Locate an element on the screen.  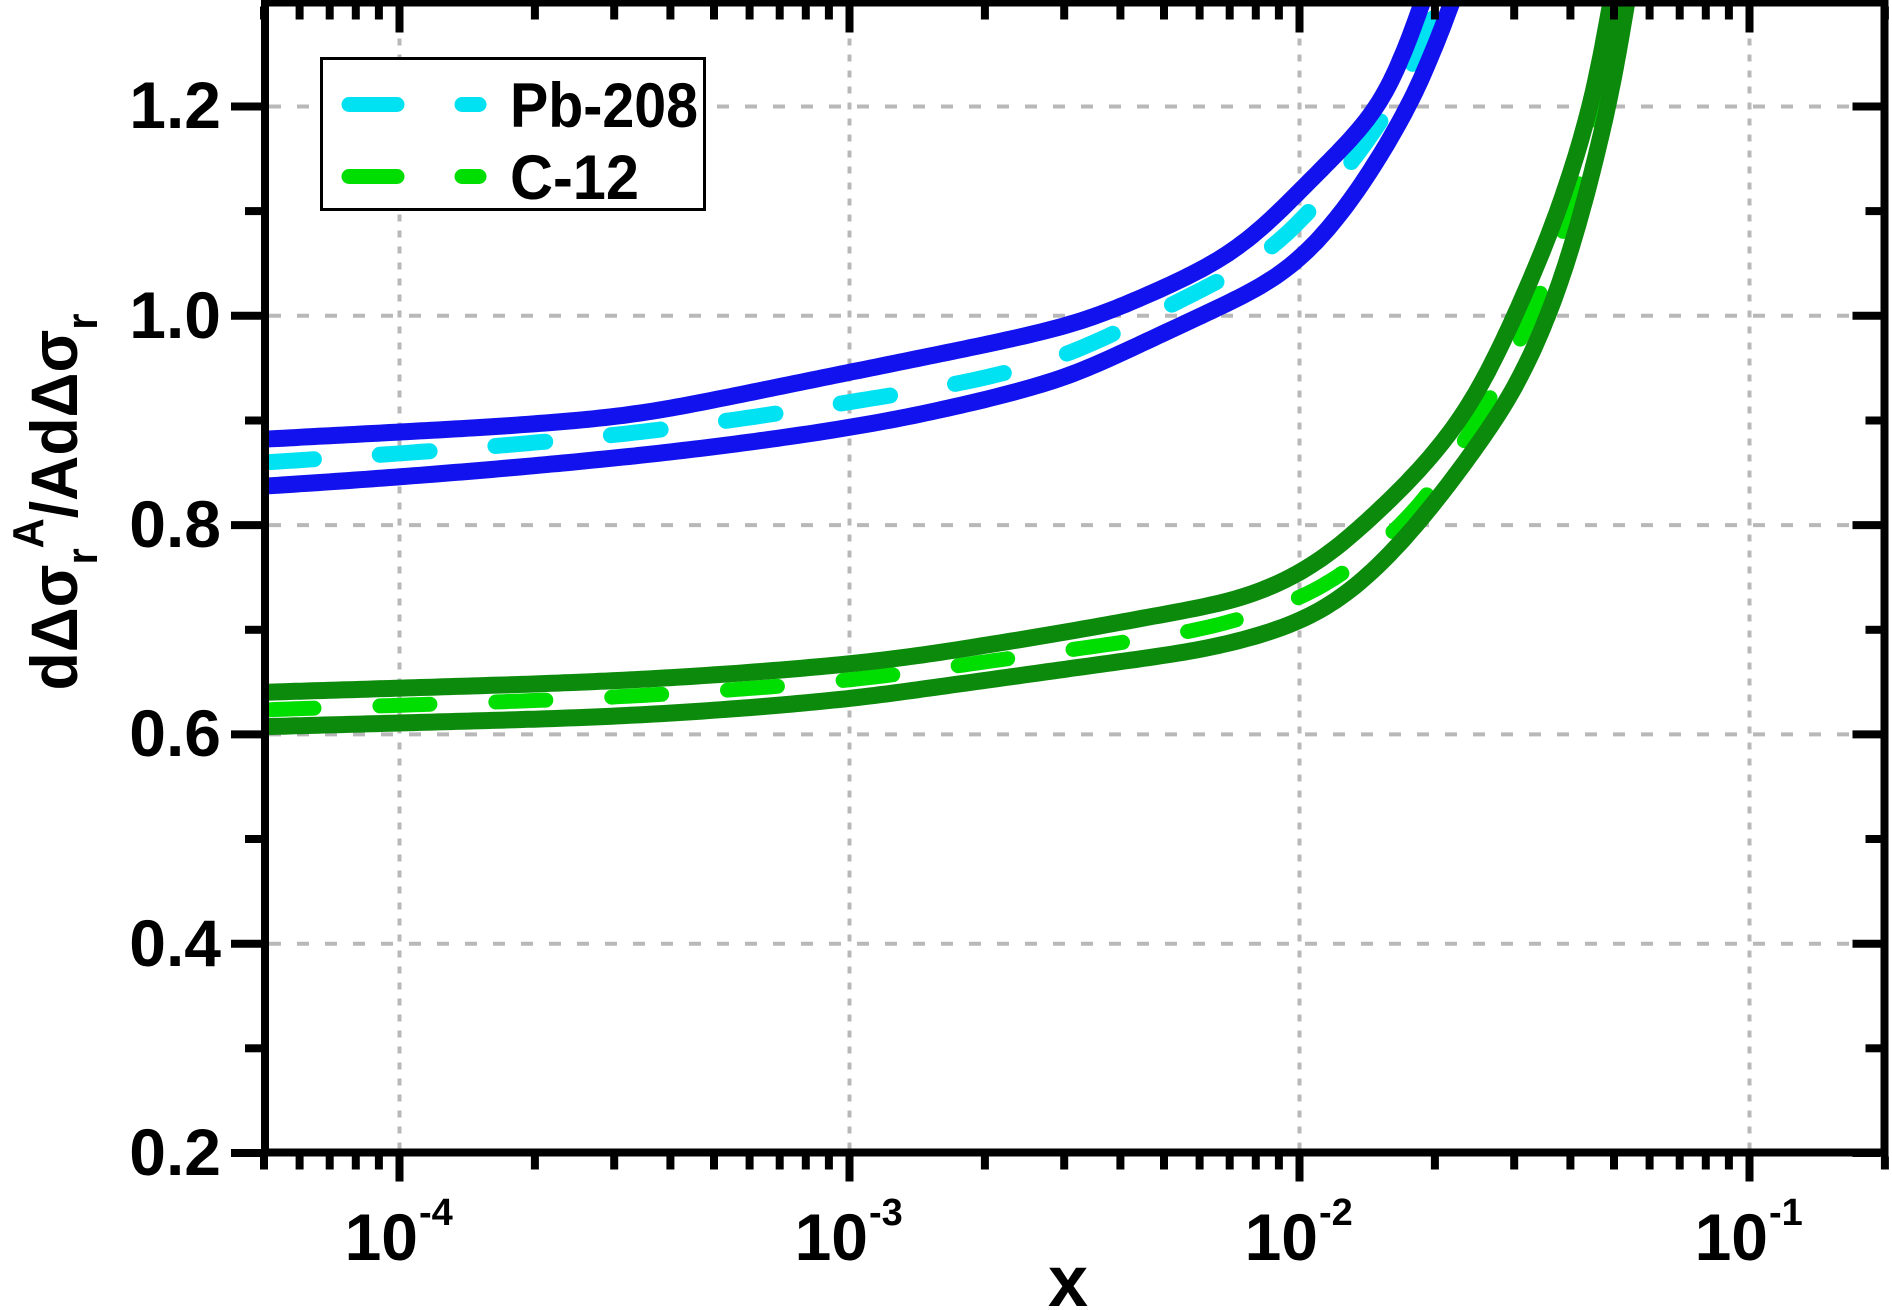
svg-text: -4 is located at coordinates (436, 1213).